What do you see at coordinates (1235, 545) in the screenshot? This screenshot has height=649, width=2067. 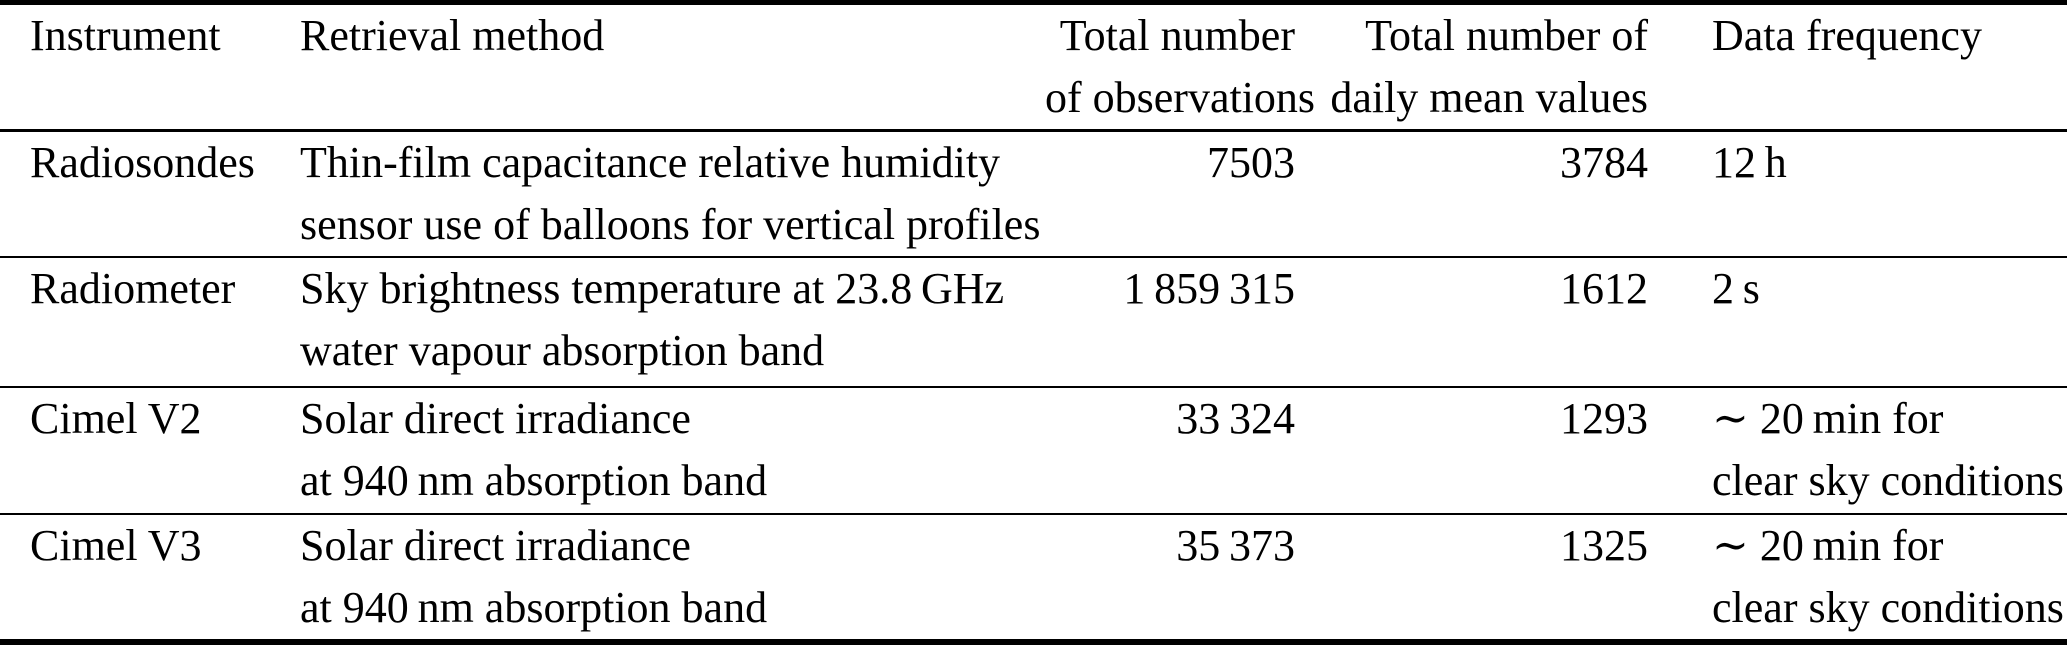 I see `cell-total-observations: 35 373` at bounding box center [1235, 545].